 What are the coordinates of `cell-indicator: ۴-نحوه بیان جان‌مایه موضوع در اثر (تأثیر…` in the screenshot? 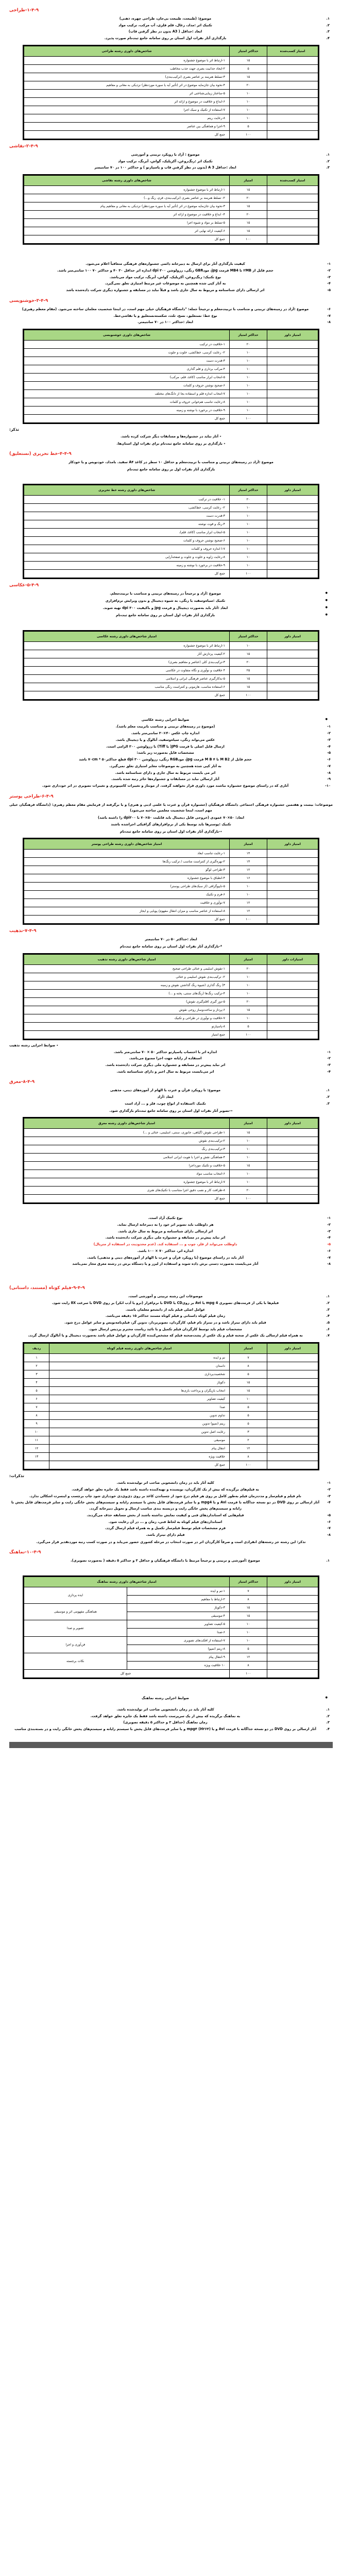 It's located at (127, 85).